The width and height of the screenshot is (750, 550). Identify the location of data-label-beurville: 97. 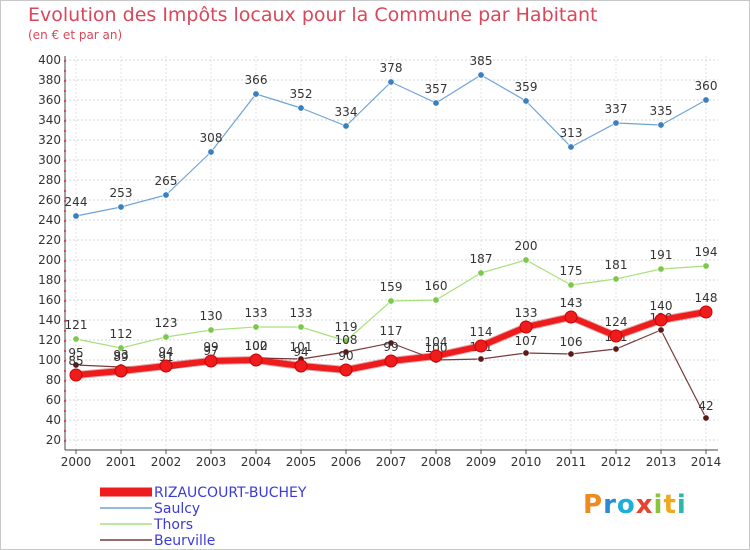
(210, 351).